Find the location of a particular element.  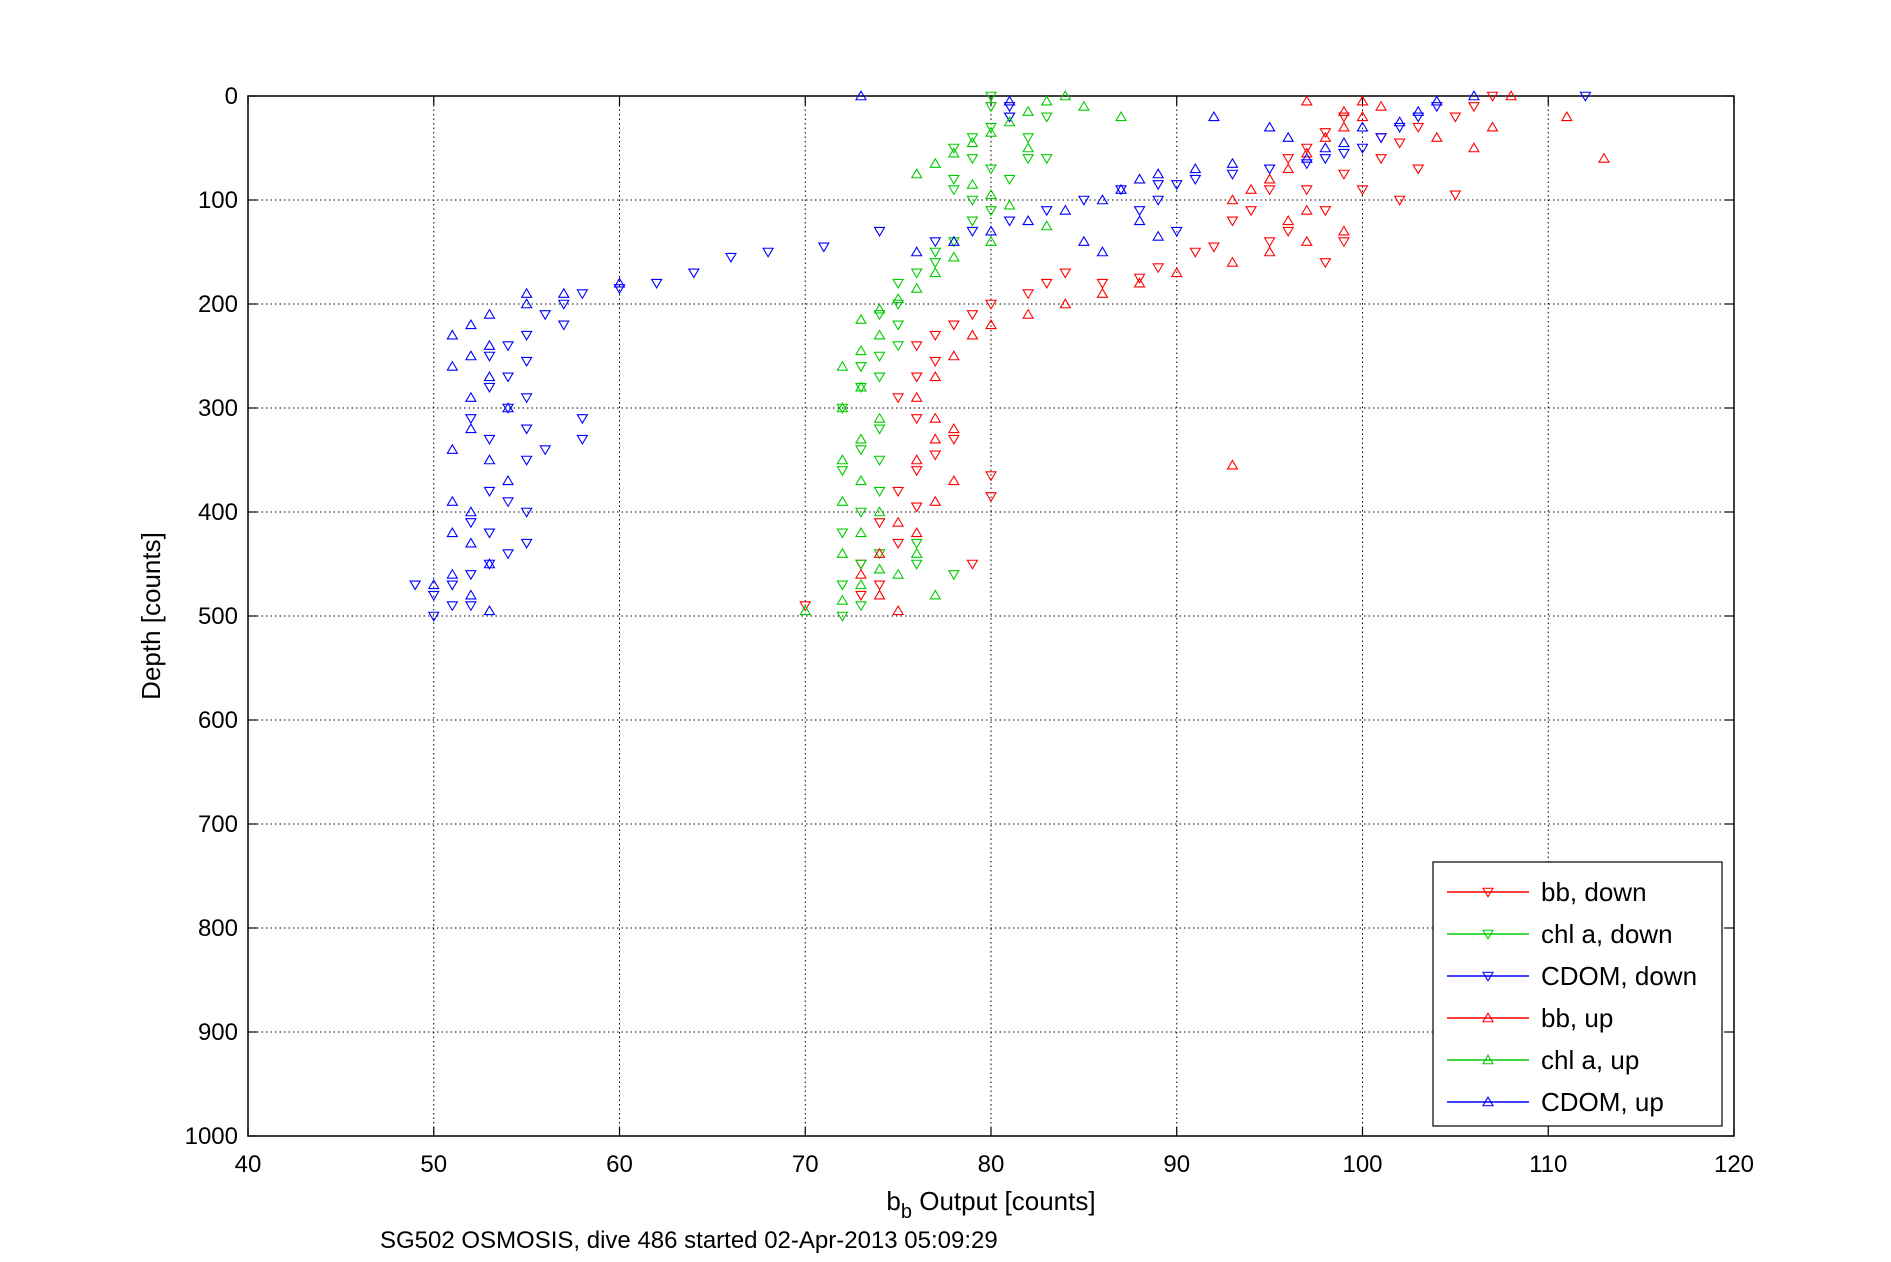

x-axis-label-main: b is located at coordinates (893, 1201).